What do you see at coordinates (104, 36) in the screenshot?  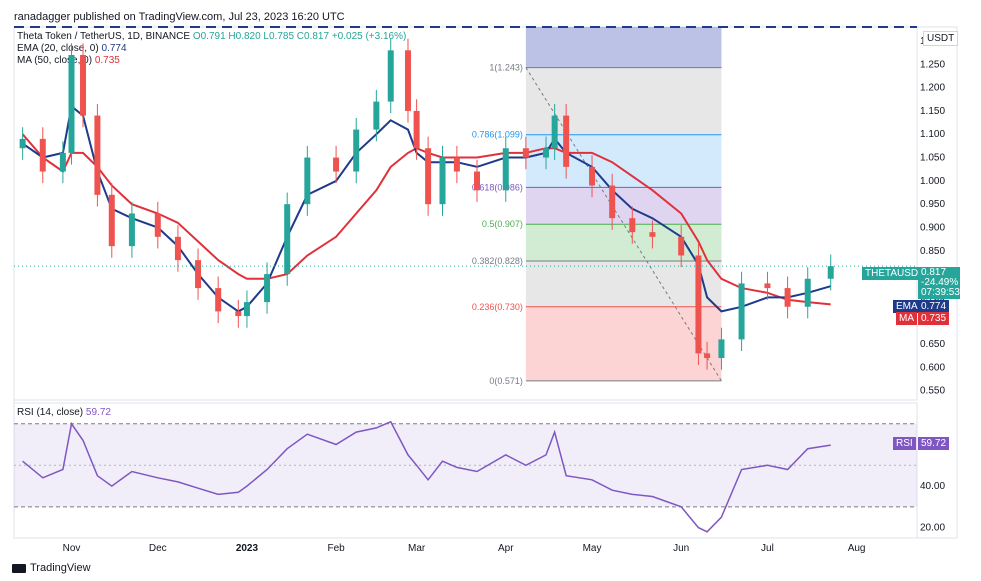 I see `symbol-name: Theta Token / TetherUS, 1D, BINANCE` at bounding box center [104, 36].